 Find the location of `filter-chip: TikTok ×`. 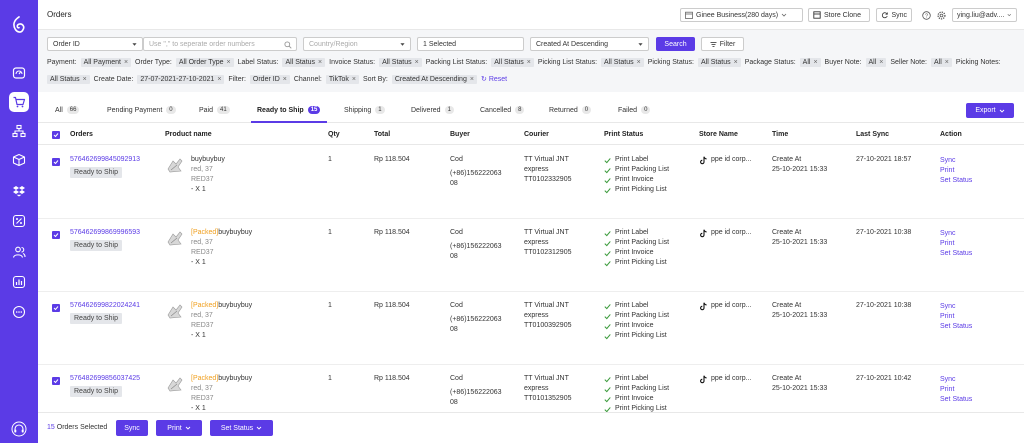

filter-chip: TikTok × is located at coordinates (342, 79).